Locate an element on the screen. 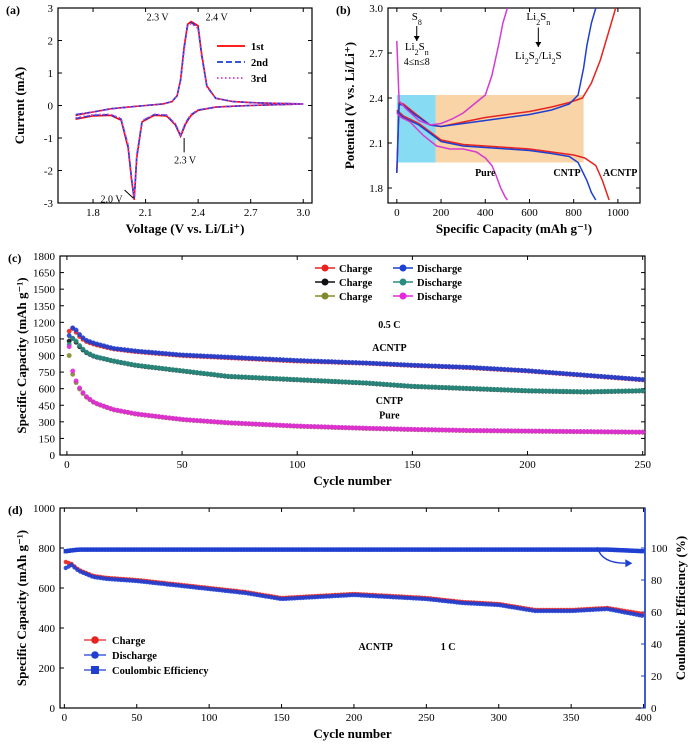 The image size is (700, 752). y-axis-title: Current (mA) is located at coordinates (19, 105).